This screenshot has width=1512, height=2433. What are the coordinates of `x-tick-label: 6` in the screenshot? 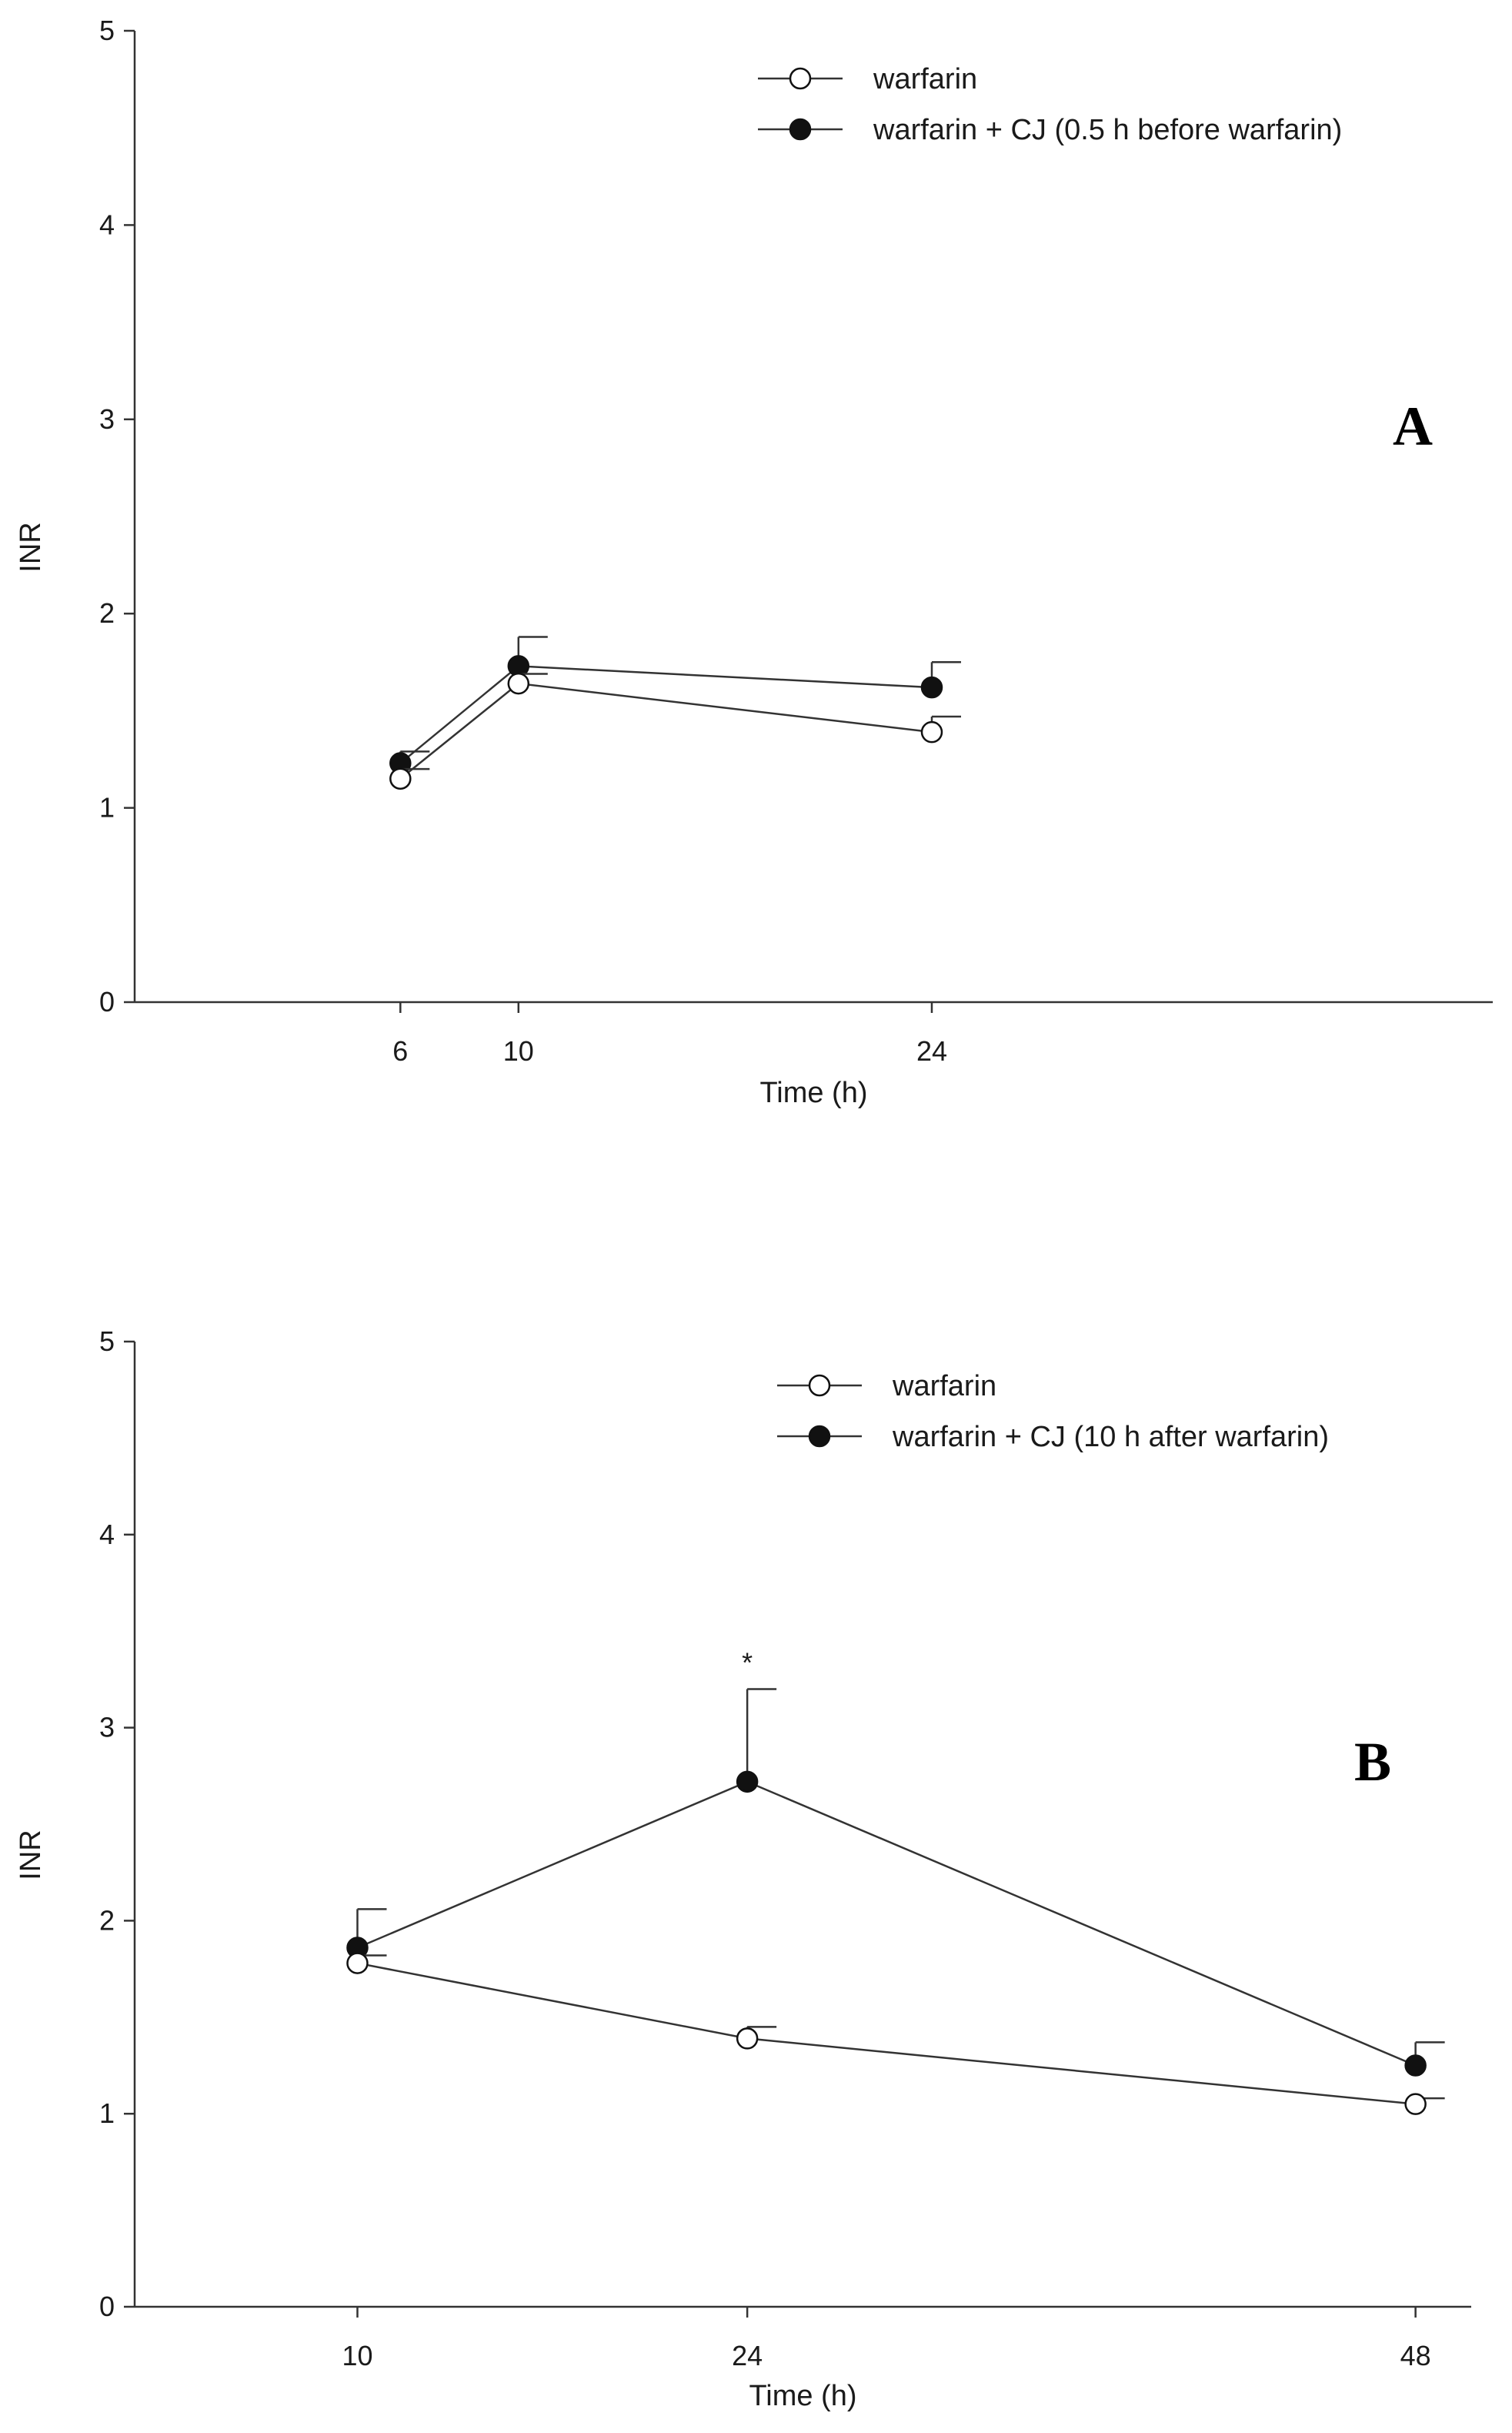 It's located at (400, 1051).